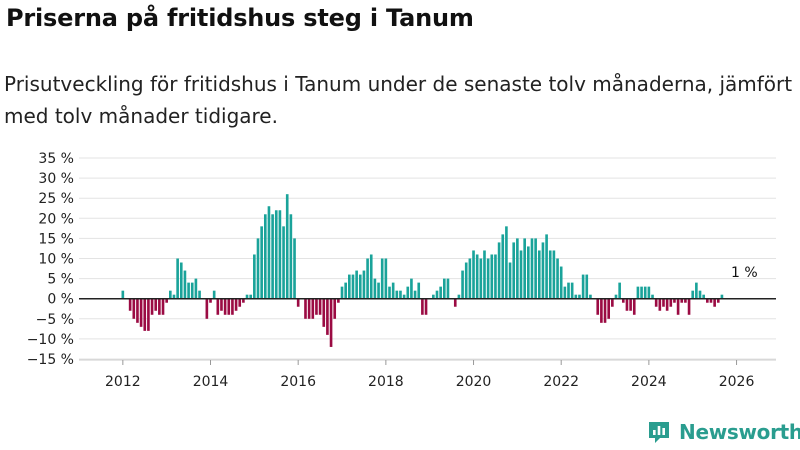  I want to click on x-tick-label: 2014, so click(211, 382).